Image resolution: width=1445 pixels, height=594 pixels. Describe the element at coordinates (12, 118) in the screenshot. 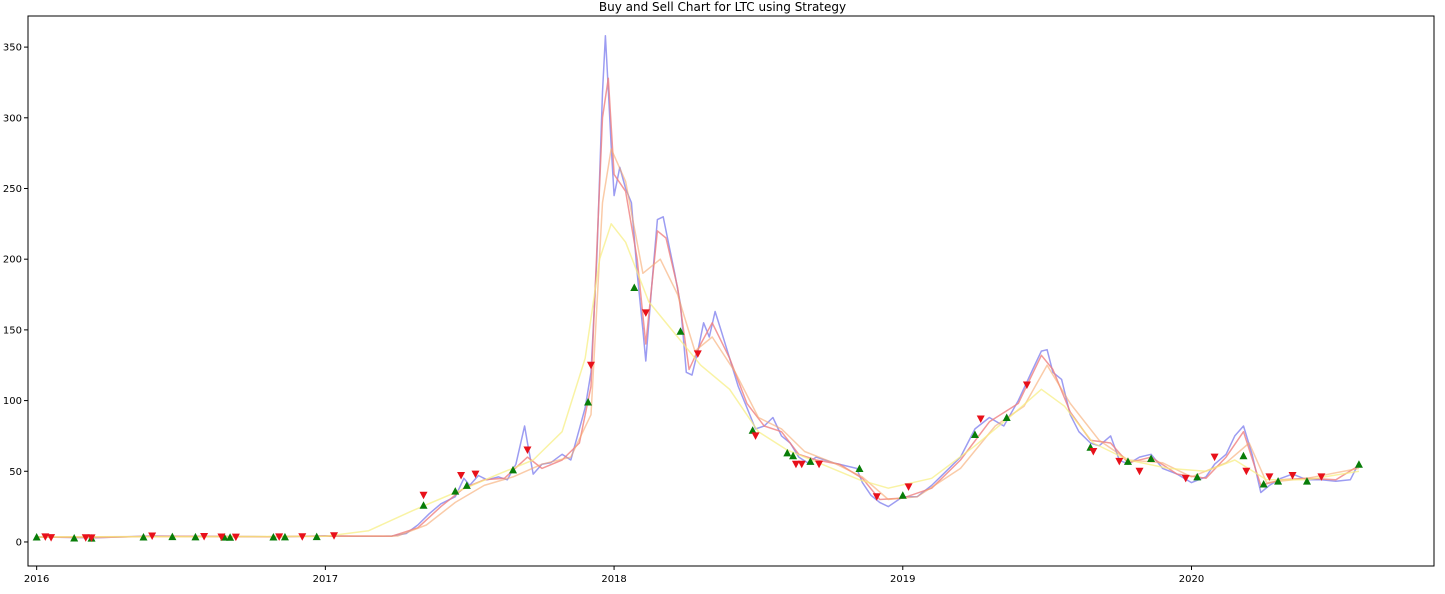

I see `y-tick-label: 300` at that location.